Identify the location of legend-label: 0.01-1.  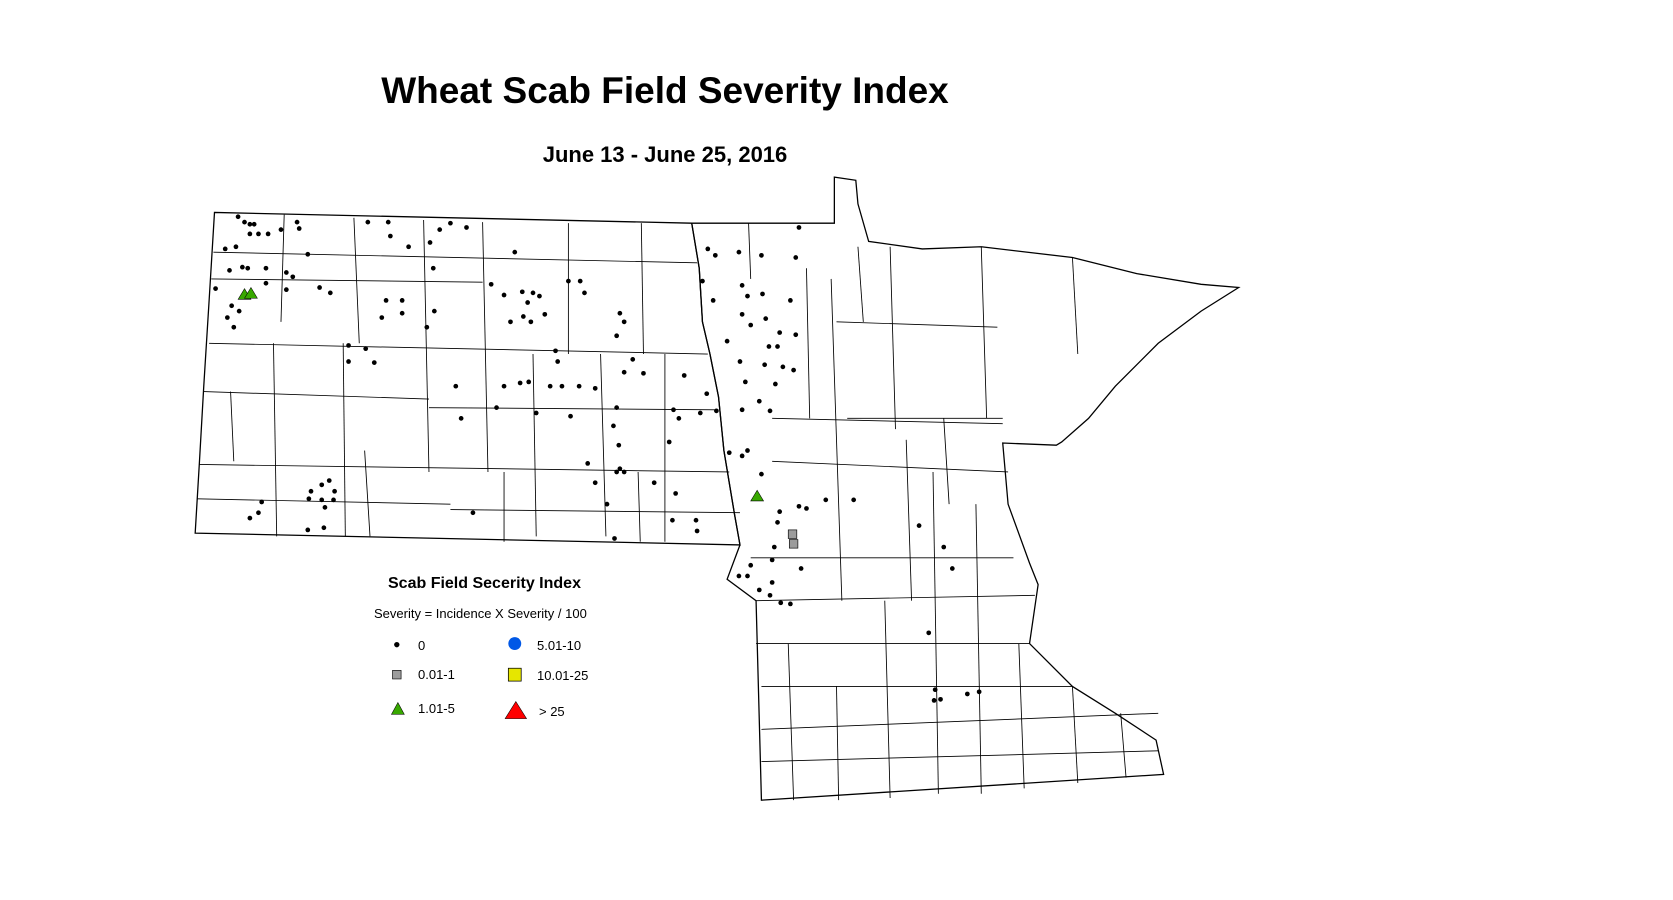
(436, 674).